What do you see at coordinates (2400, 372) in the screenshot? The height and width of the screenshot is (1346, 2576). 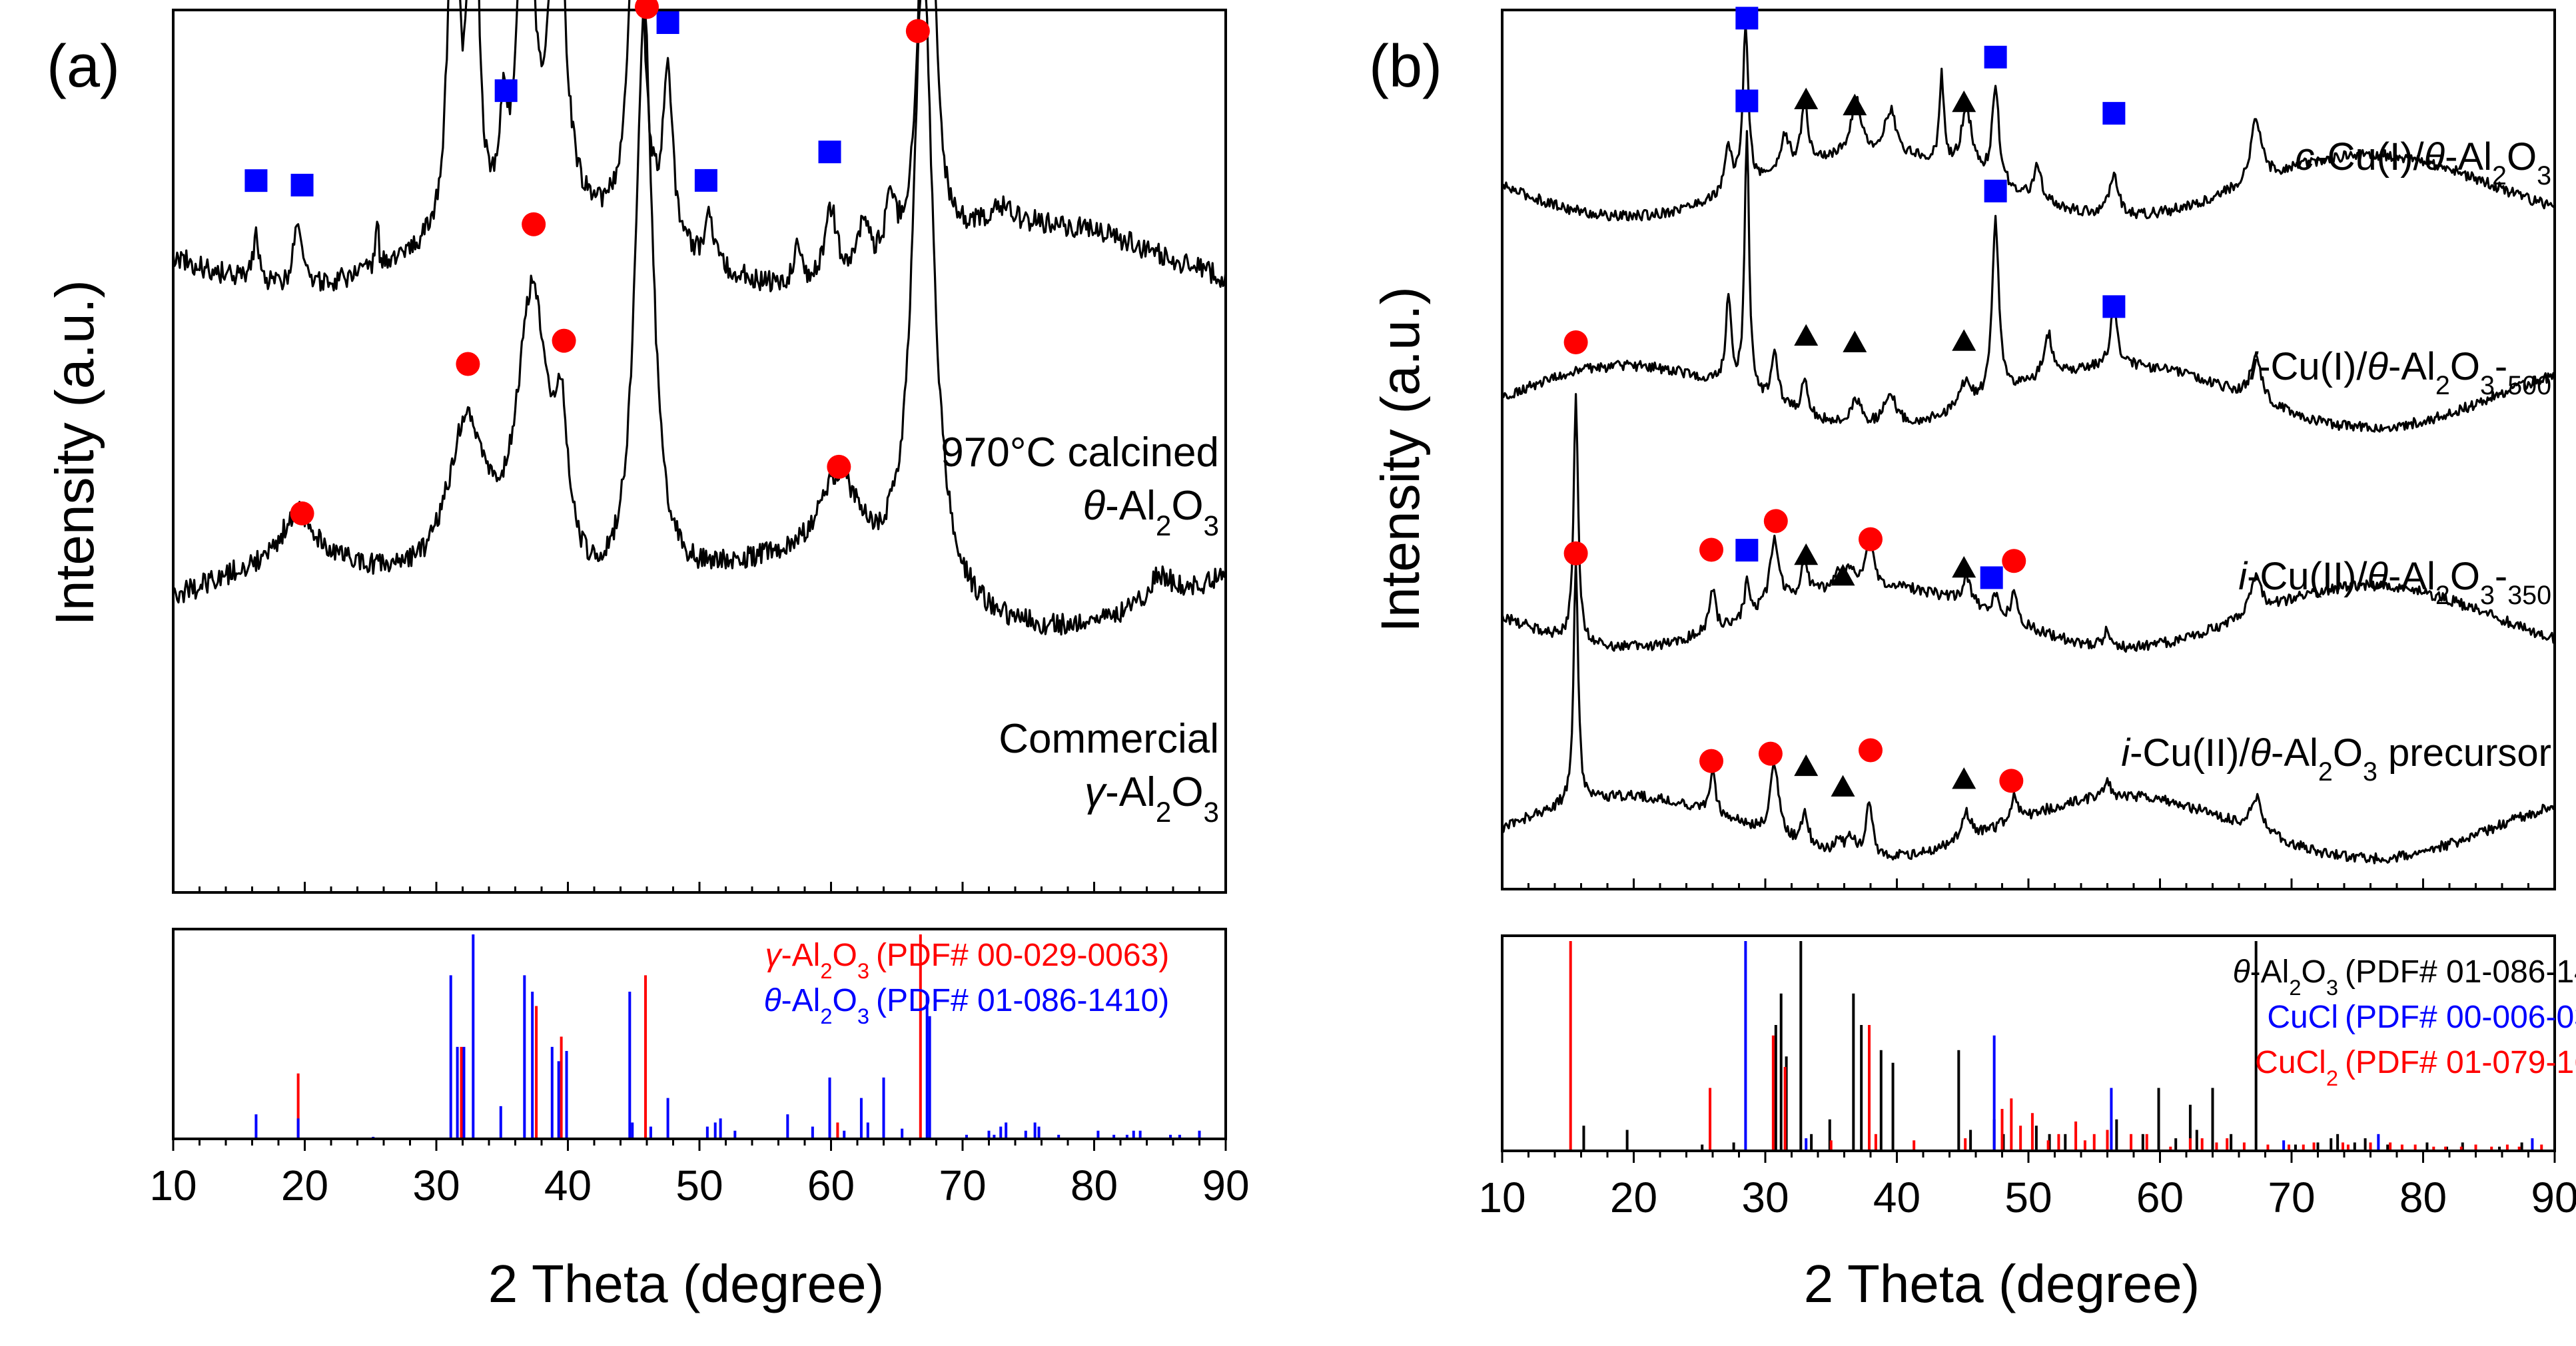 I see `series-label: i-Cu(I)/θ-Al2O3-500` at bounding box center [2400, 372].